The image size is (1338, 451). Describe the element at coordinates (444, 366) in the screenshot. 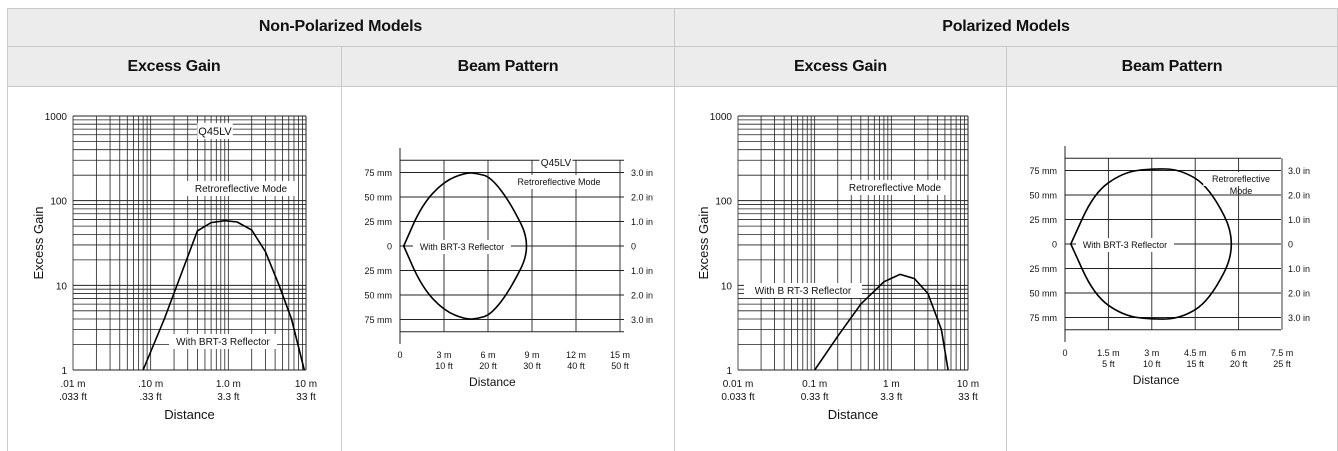

I see `x-tick-label: 10 ft` at that location.